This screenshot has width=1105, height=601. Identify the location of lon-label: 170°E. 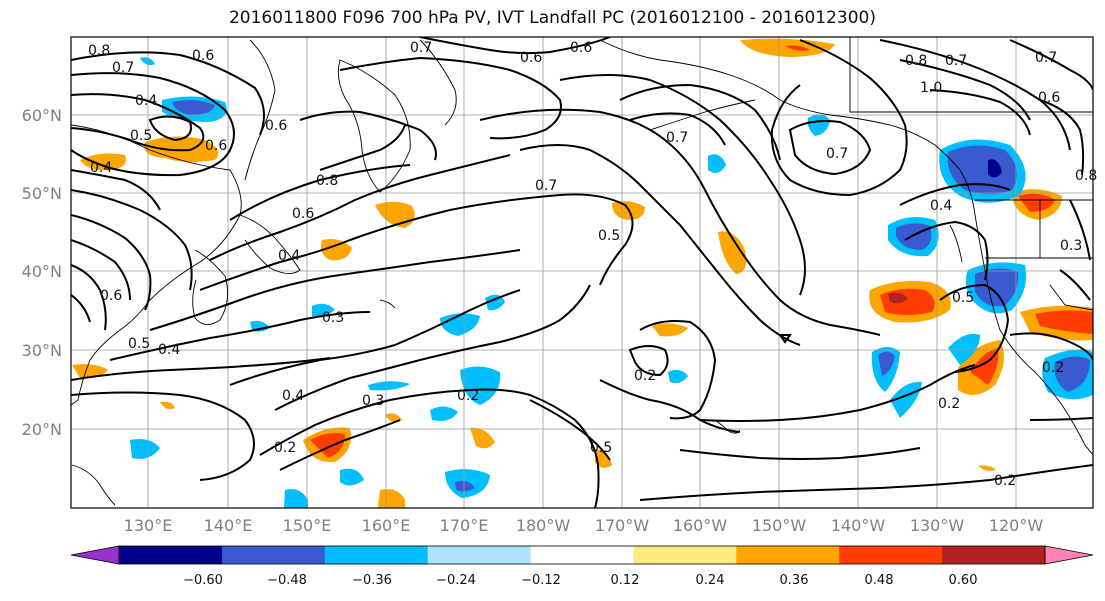
(464, 525).